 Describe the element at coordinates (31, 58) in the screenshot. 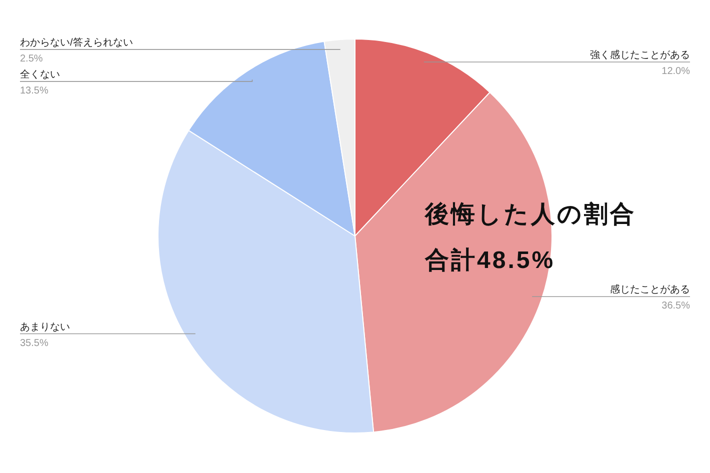

I see `data-label: 2.5%` at that location.